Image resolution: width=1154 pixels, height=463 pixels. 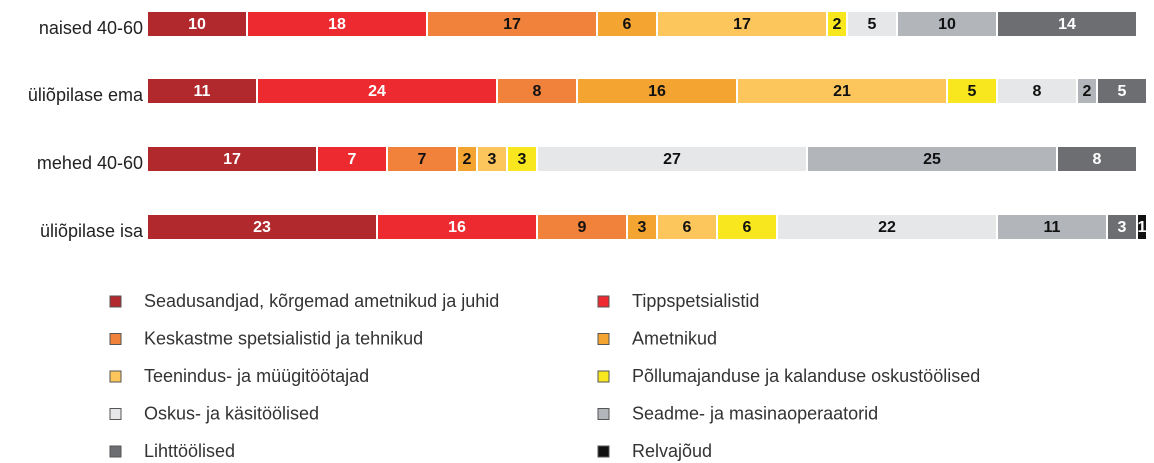 I want to click on value-label: 24, so click(x=377, y=91).